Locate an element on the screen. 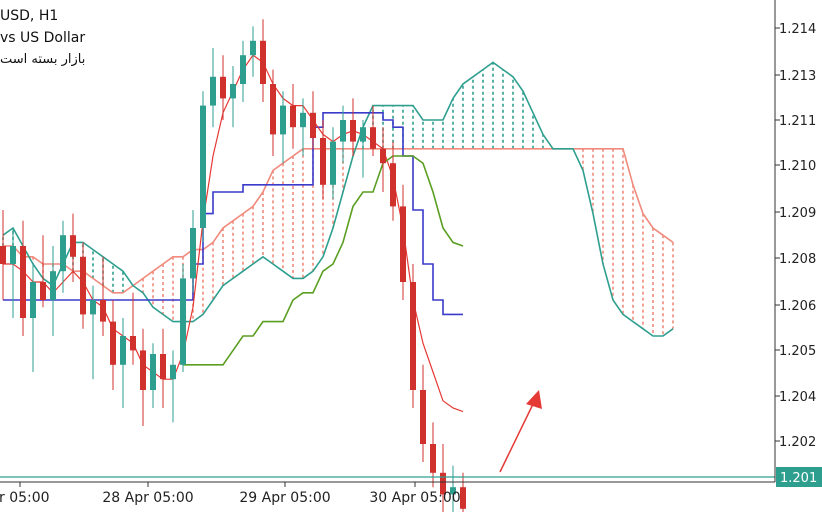 The height and width of the screenshot is (512, 822). price-tick-label: 1.213 is located at coordinates (797, 76).